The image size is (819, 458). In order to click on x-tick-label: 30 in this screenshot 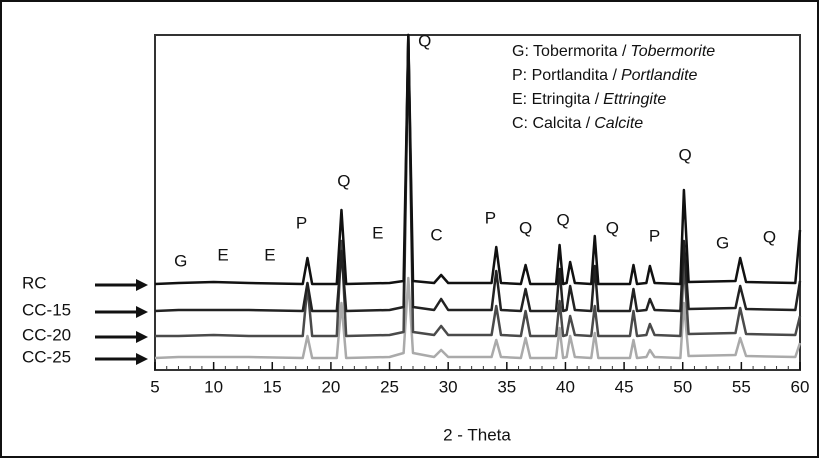, I will do `click(448, 386)`.